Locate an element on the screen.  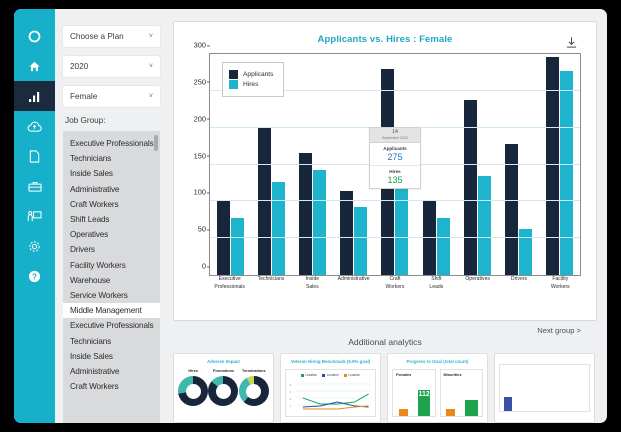
donut-label: Terminations is located at coordinates (254, 371).